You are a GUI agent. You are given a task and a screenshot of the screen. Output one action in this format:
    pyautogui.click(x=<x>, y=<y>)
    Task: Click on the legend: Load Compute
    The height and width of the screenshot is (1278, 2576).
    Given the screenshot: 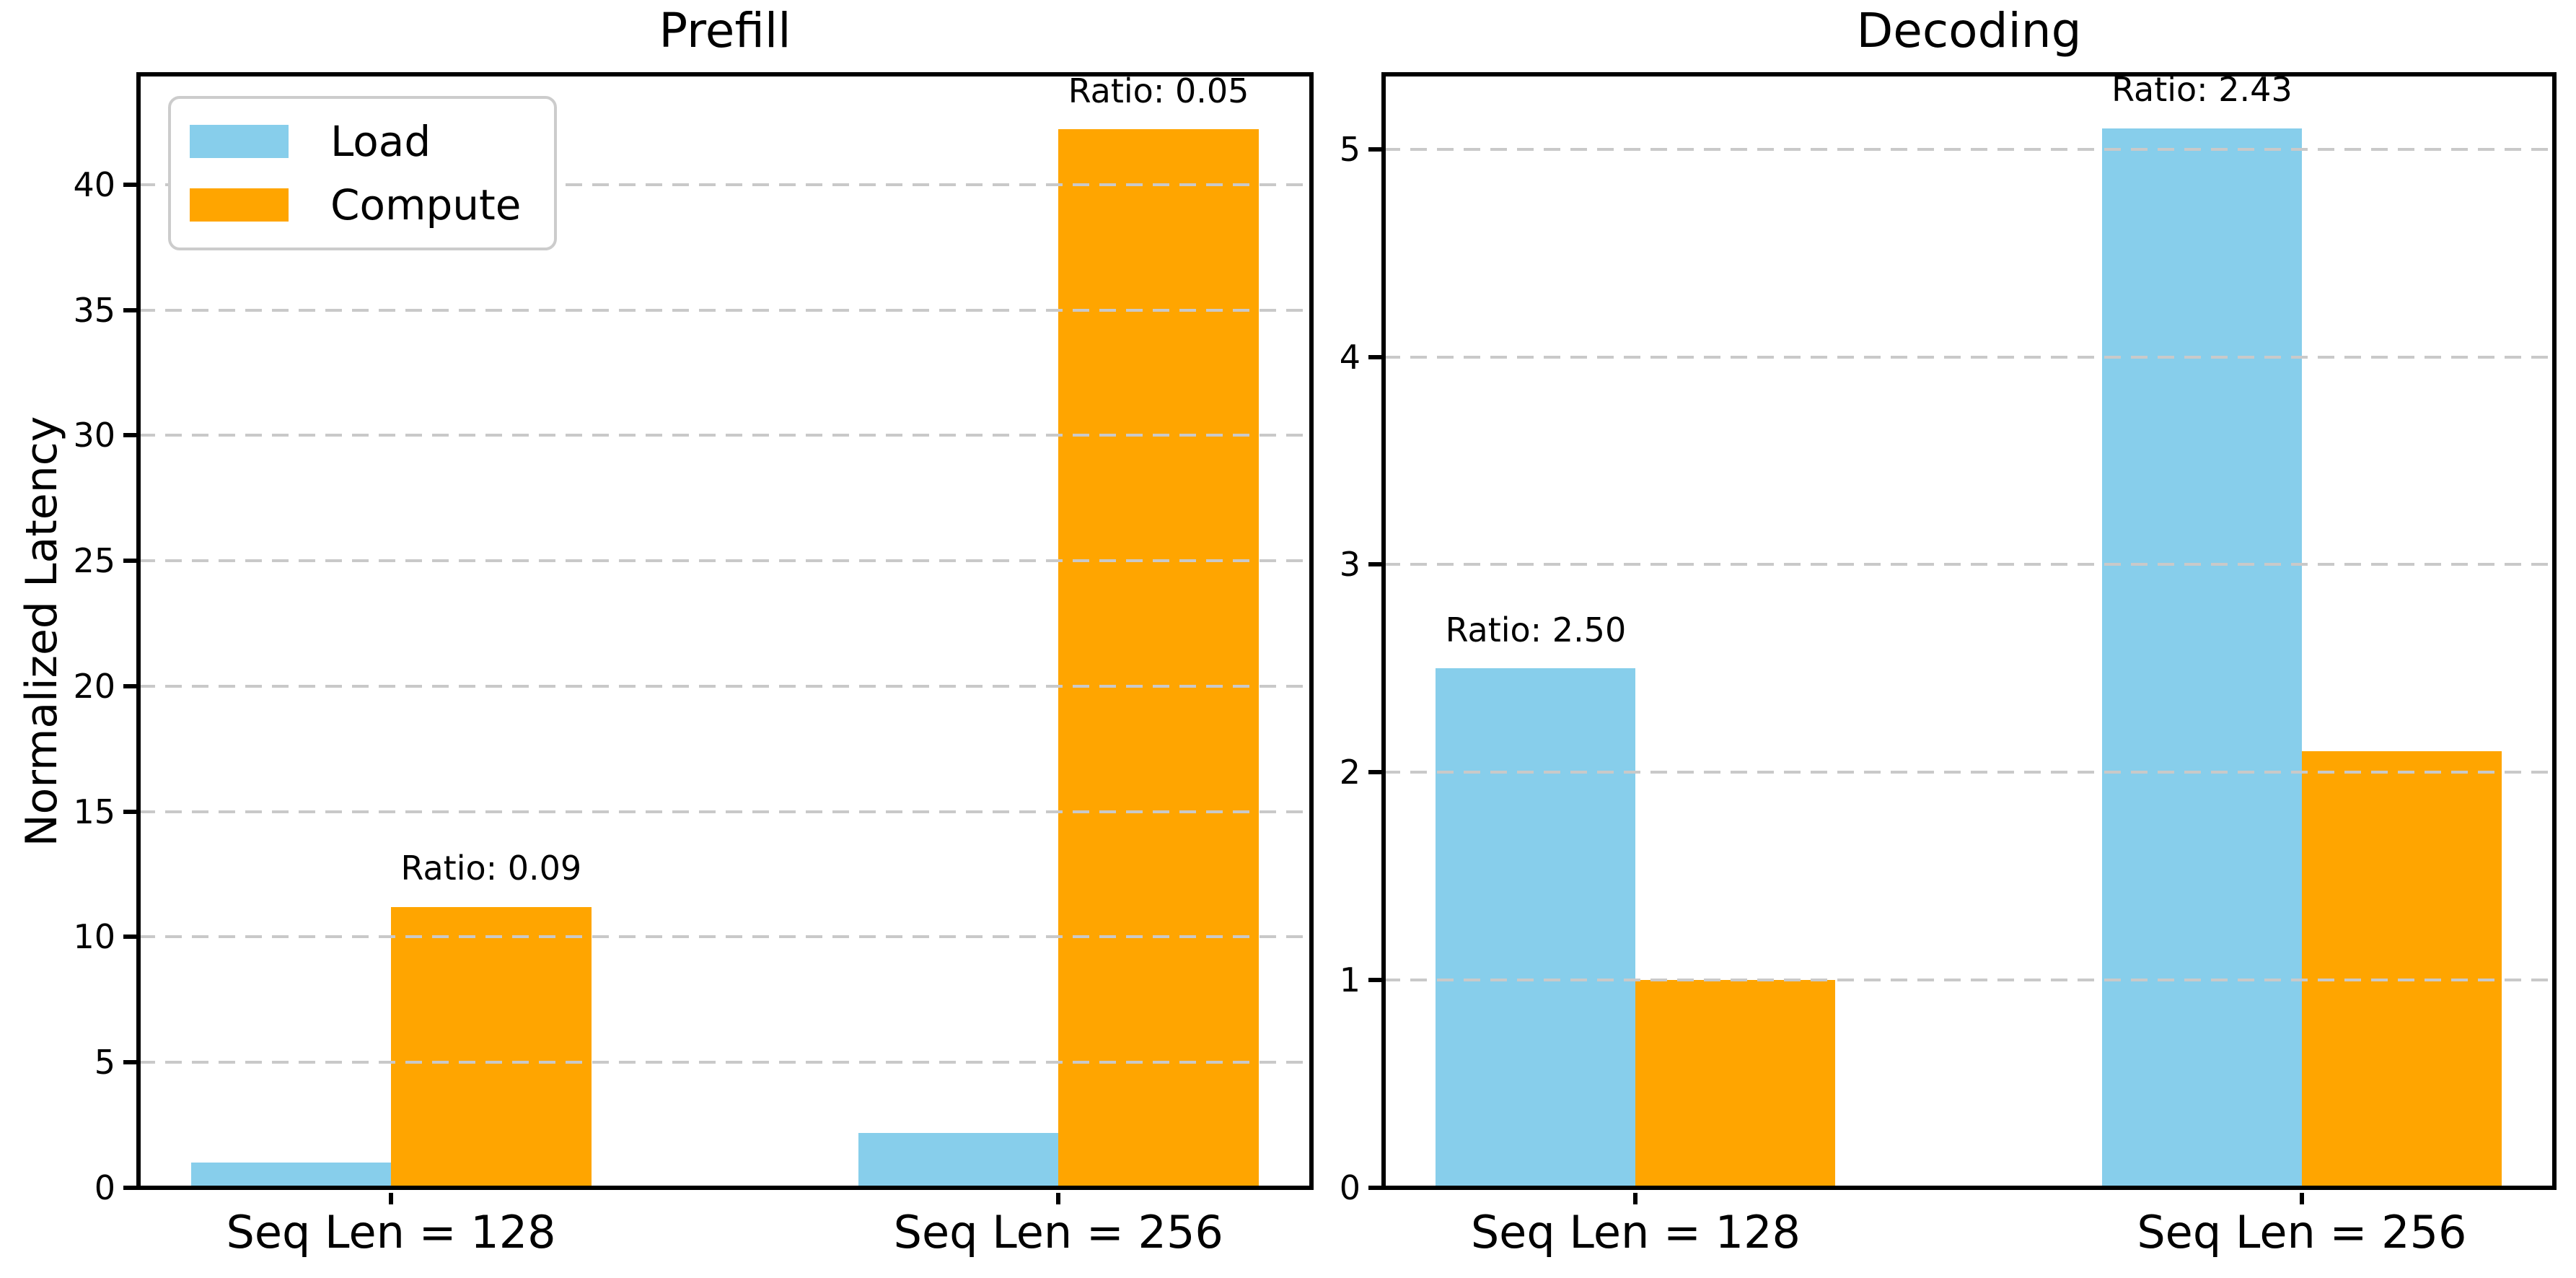 What is the action you would take?
    pyautogui.click(x=363, y=173)
    